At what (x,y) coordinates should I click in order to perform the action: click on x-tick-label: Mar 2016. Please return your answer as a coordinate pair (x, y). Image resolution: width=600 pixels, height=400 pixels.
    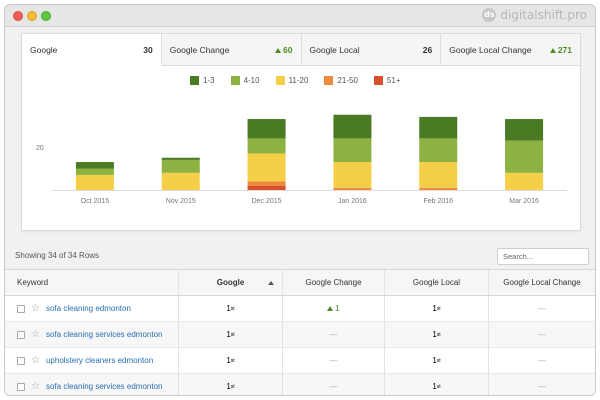
    Looking at the image, I should click on (524, 201).